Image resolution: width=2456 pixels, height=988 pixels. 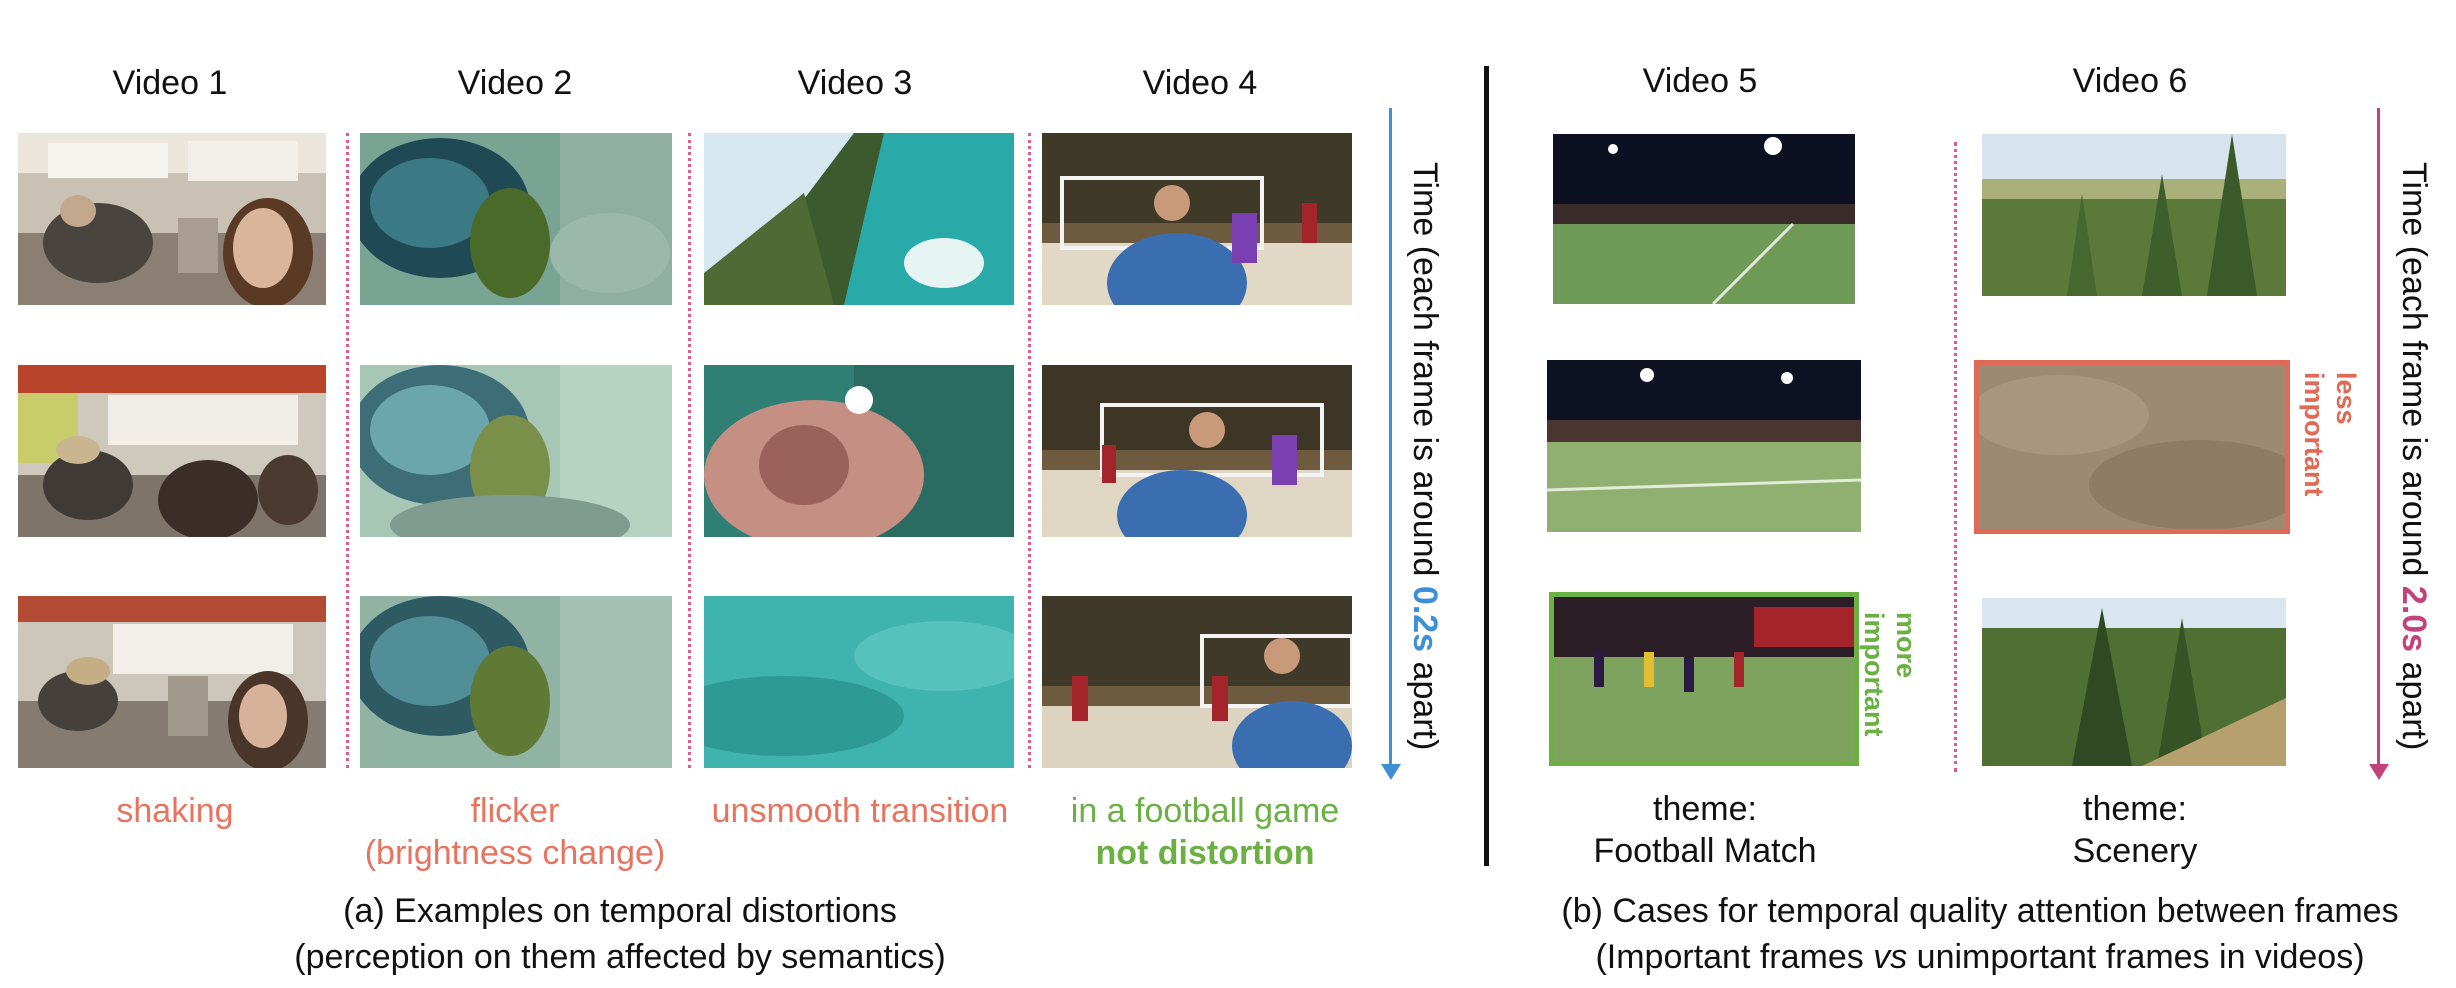 I want to click on caption-b-line2-b: unimportant frames in videos), so click(x=2136, y=957).